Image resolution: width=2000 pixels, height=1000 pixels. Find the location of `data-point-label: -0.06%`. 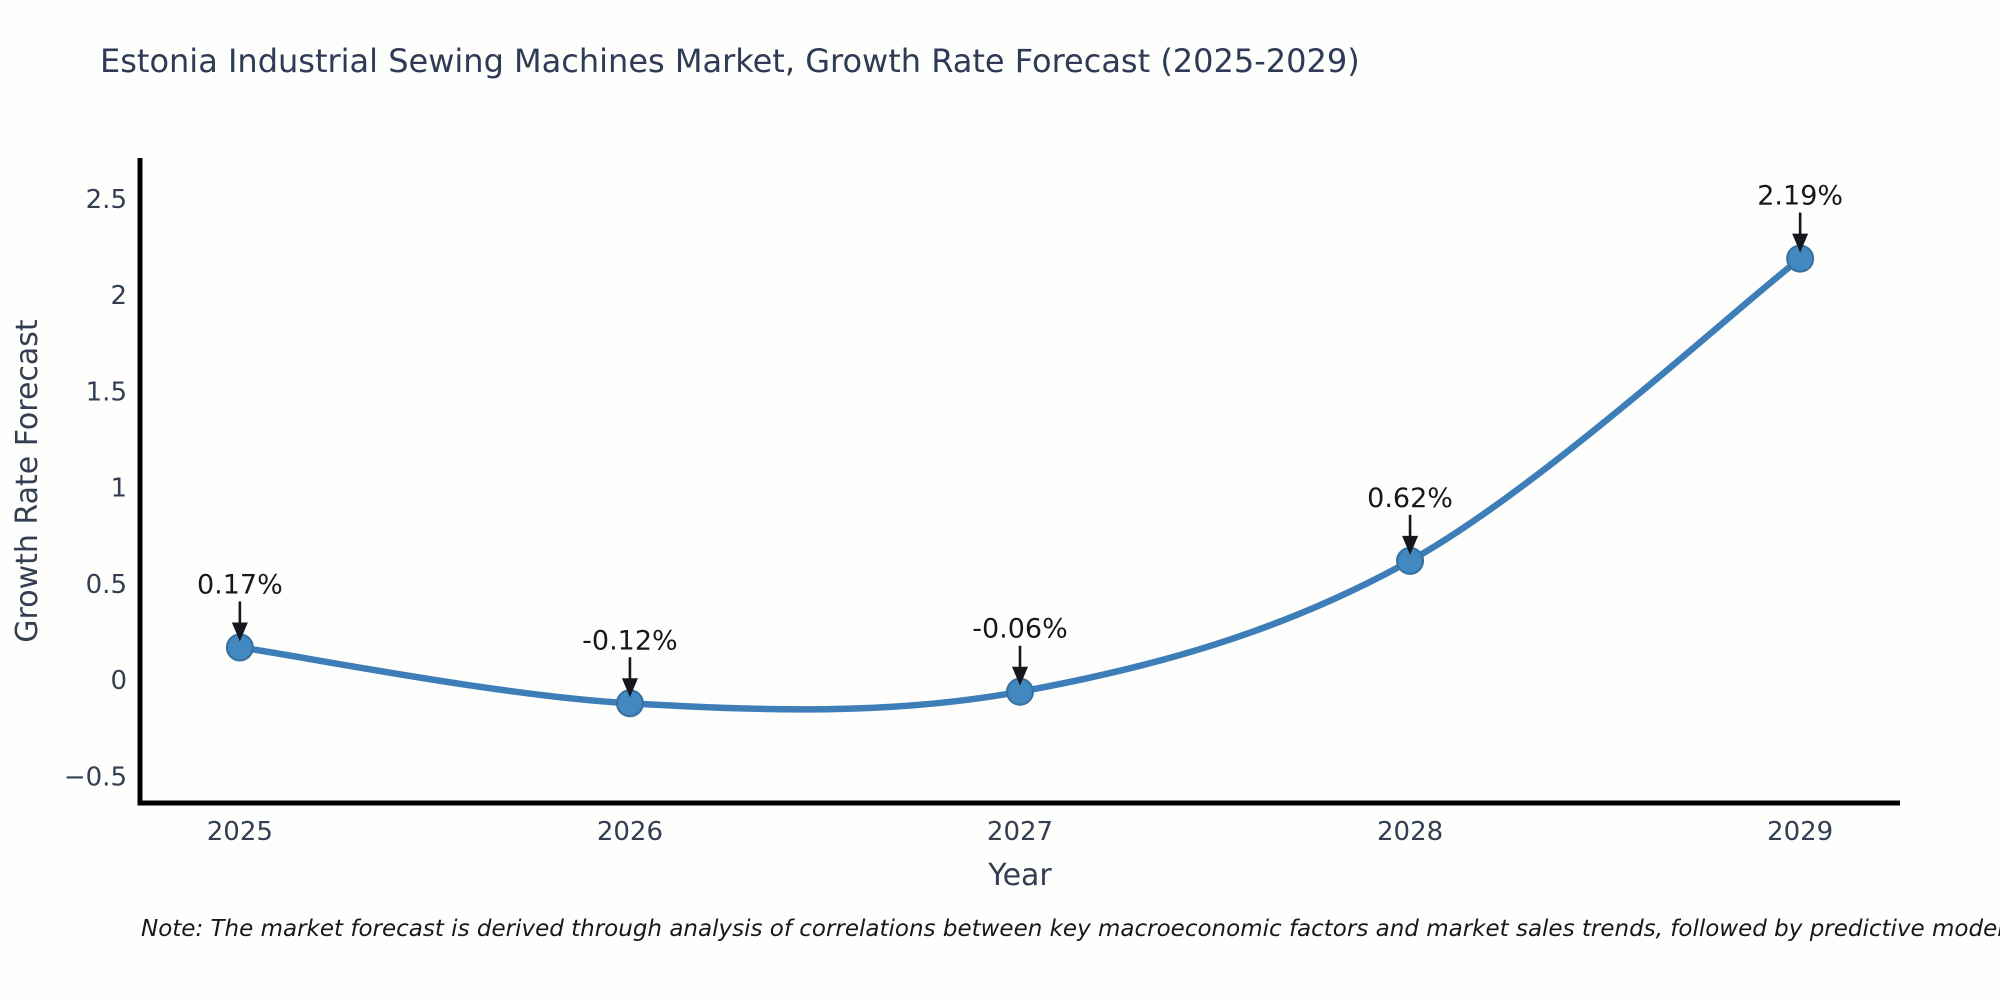

data-point-label: -0.06% is located at coordinates (1020, 629).